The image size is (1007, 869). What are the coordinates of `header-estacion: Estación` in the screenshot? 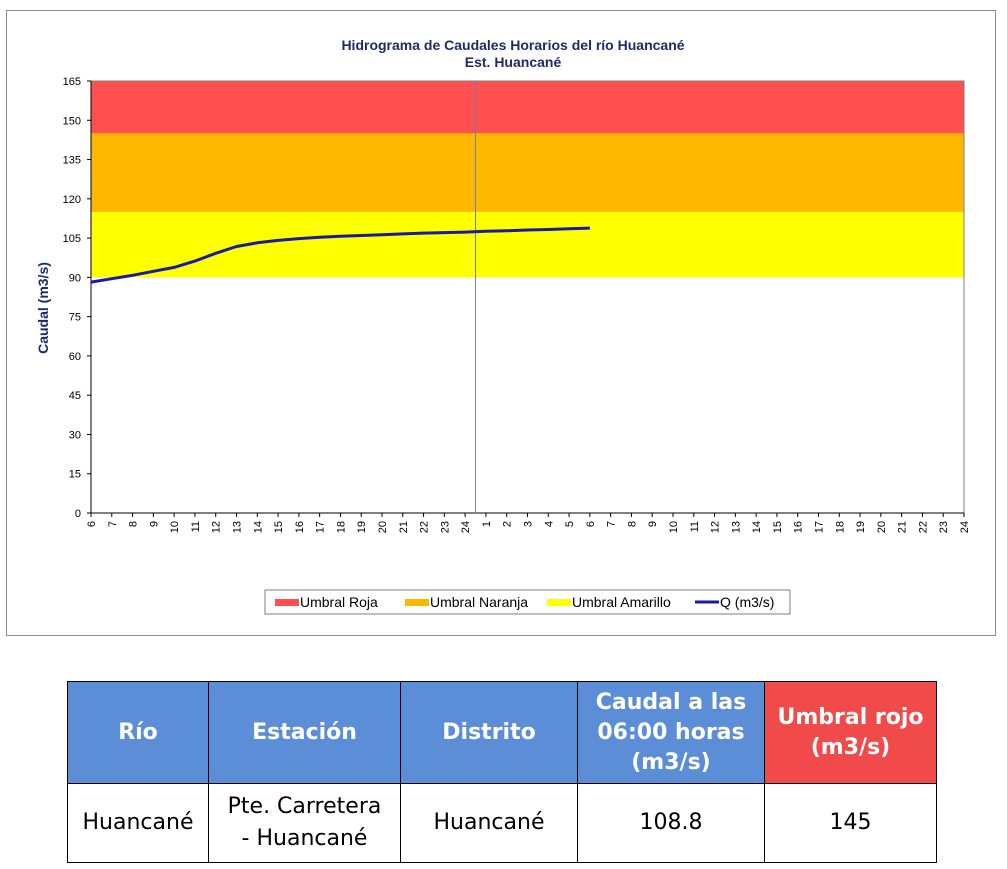 It's located at (304, 732).